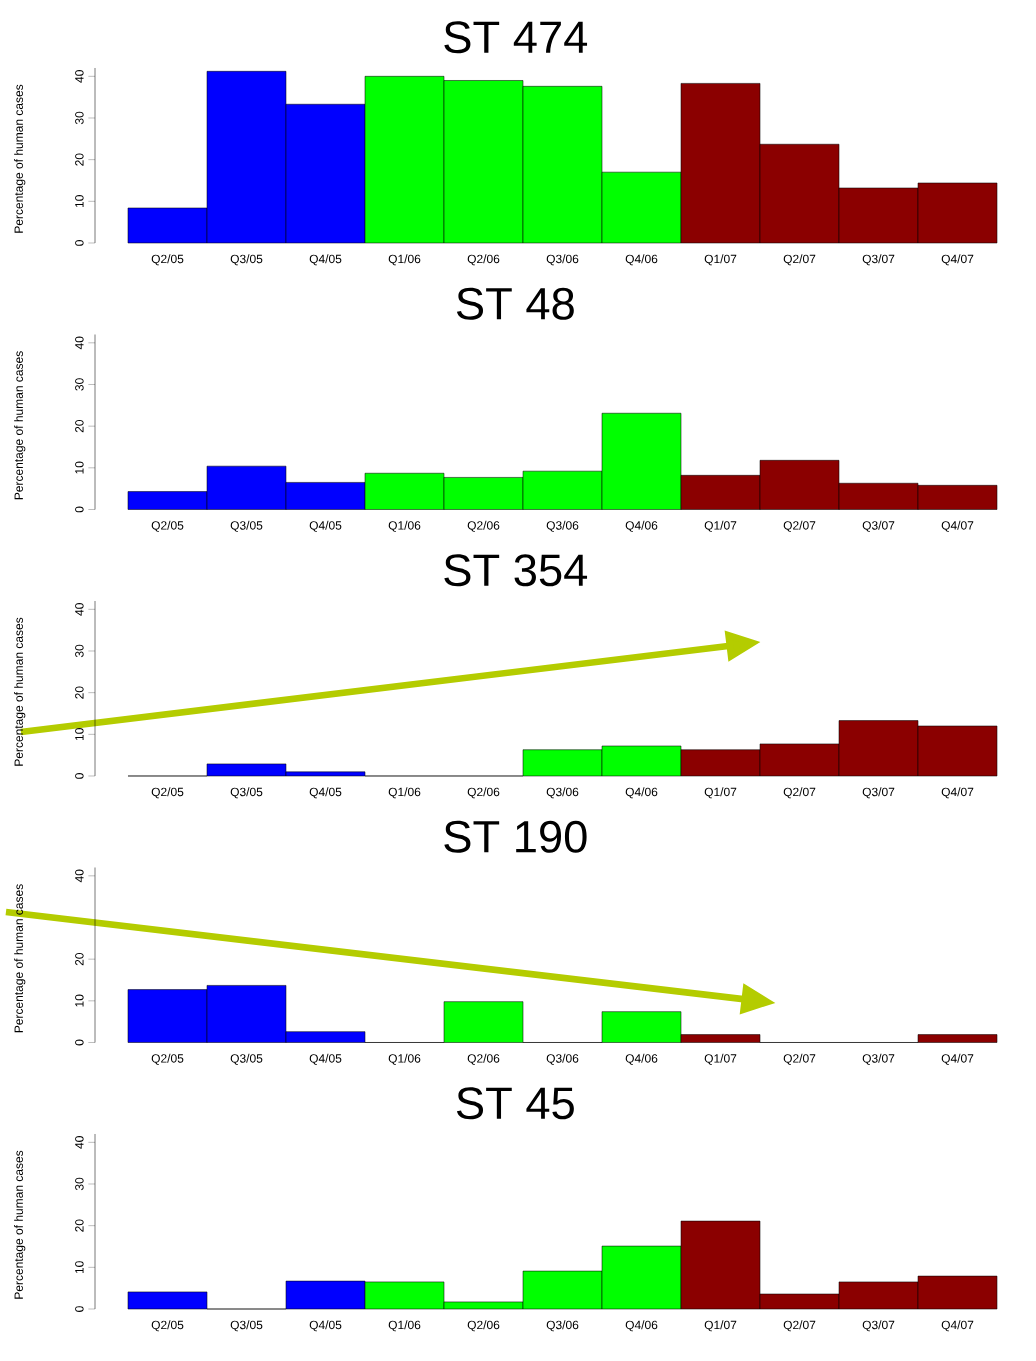 This screenshot has width=1036, height=1361. What do you see at coordinates (516, 37) in the screenshot?
I see `chart-title: ST 474` at bounding box center [516, 37].